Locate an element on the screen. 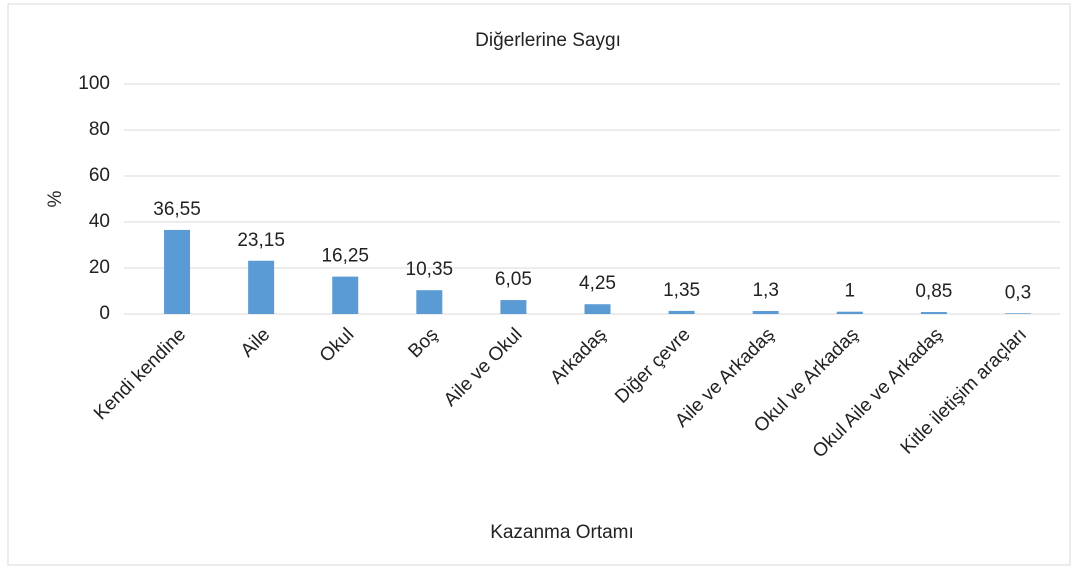 Image resolution: width=1078 pixels, height=569 pixels. value-label: 0,3 is located at coordinates (1018, 292).